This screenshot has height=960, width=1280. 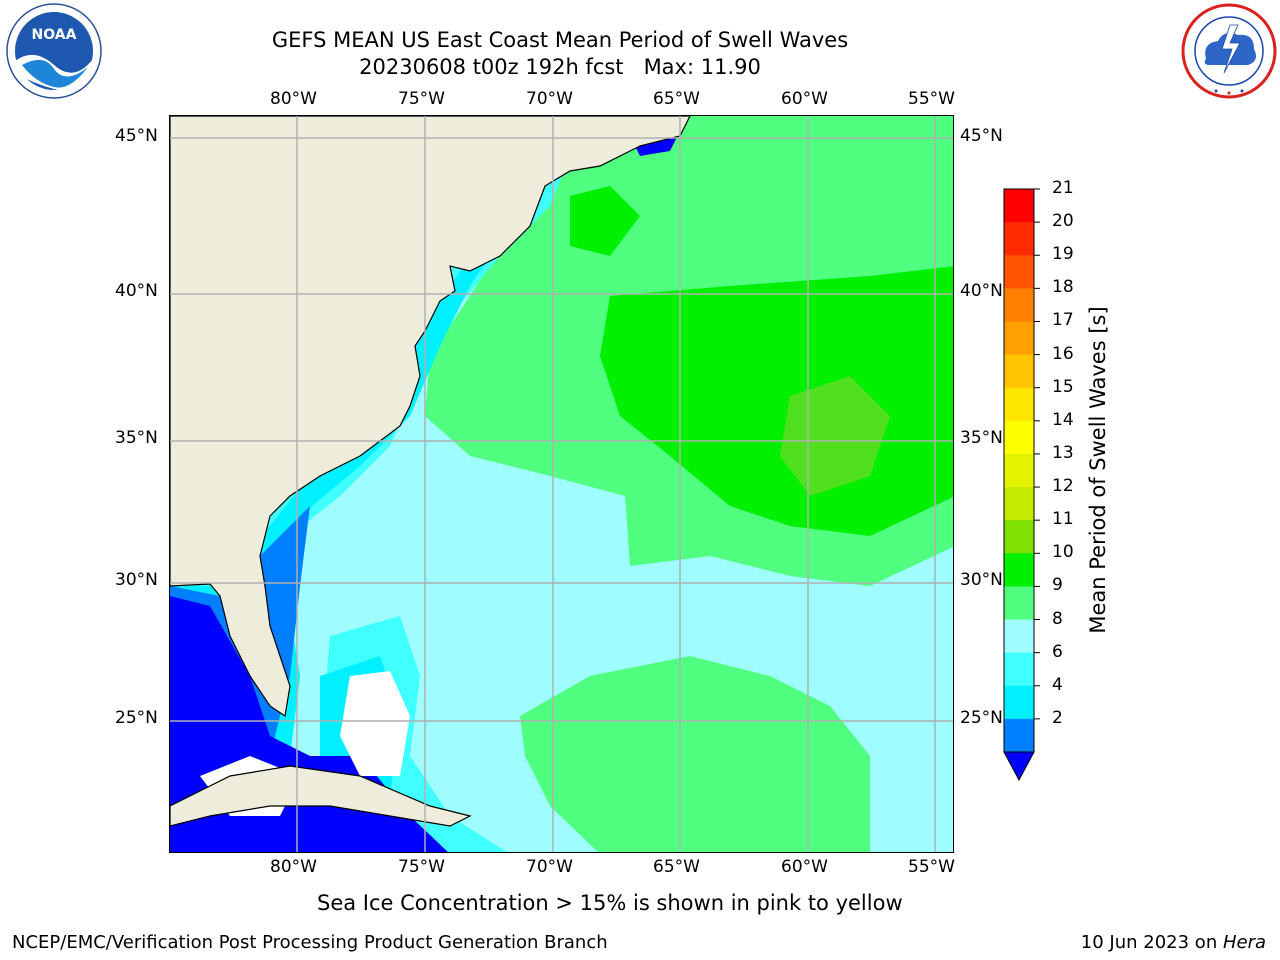 What do you see at coordinates (136, 580) in the screenshot?
I see `lat-tick-left-30n: 30°N` at bounding box center [136, 580].